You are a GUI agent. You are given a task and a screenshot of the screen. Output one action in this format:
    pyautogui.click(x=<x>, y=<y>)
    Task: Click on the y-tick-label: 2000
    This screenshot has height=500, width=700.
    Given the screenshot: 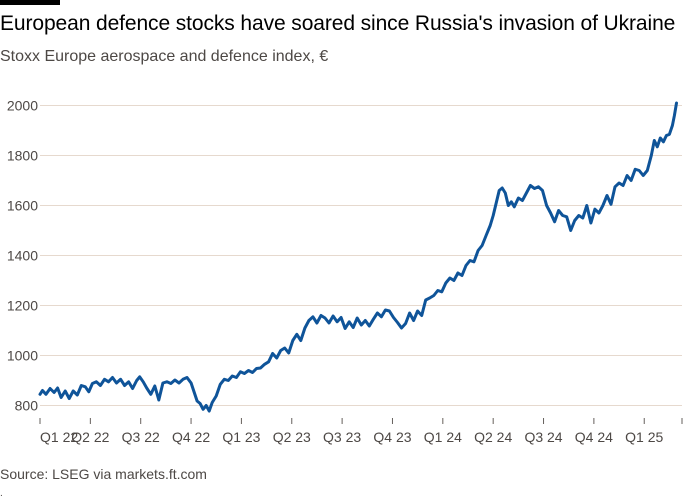 What is the action you would take?
    pyautogui.click(x=22, y=106)
    